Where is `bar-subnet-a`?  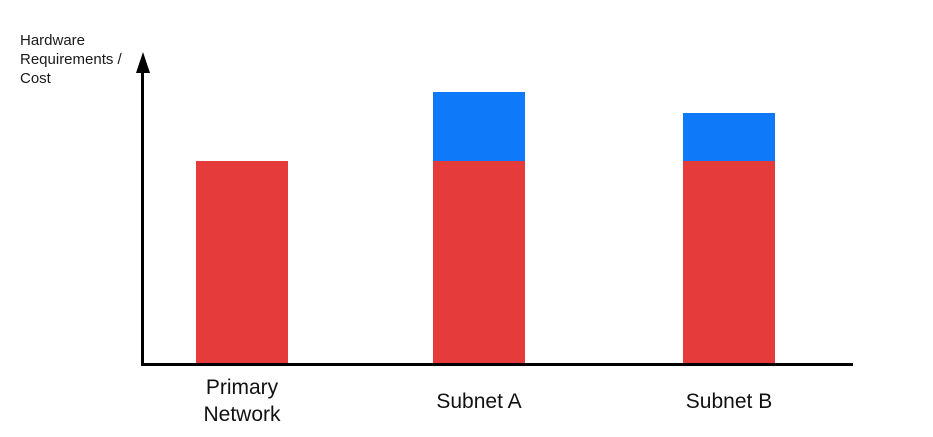 bar-subnet-a is located at coordinates (479, 227).